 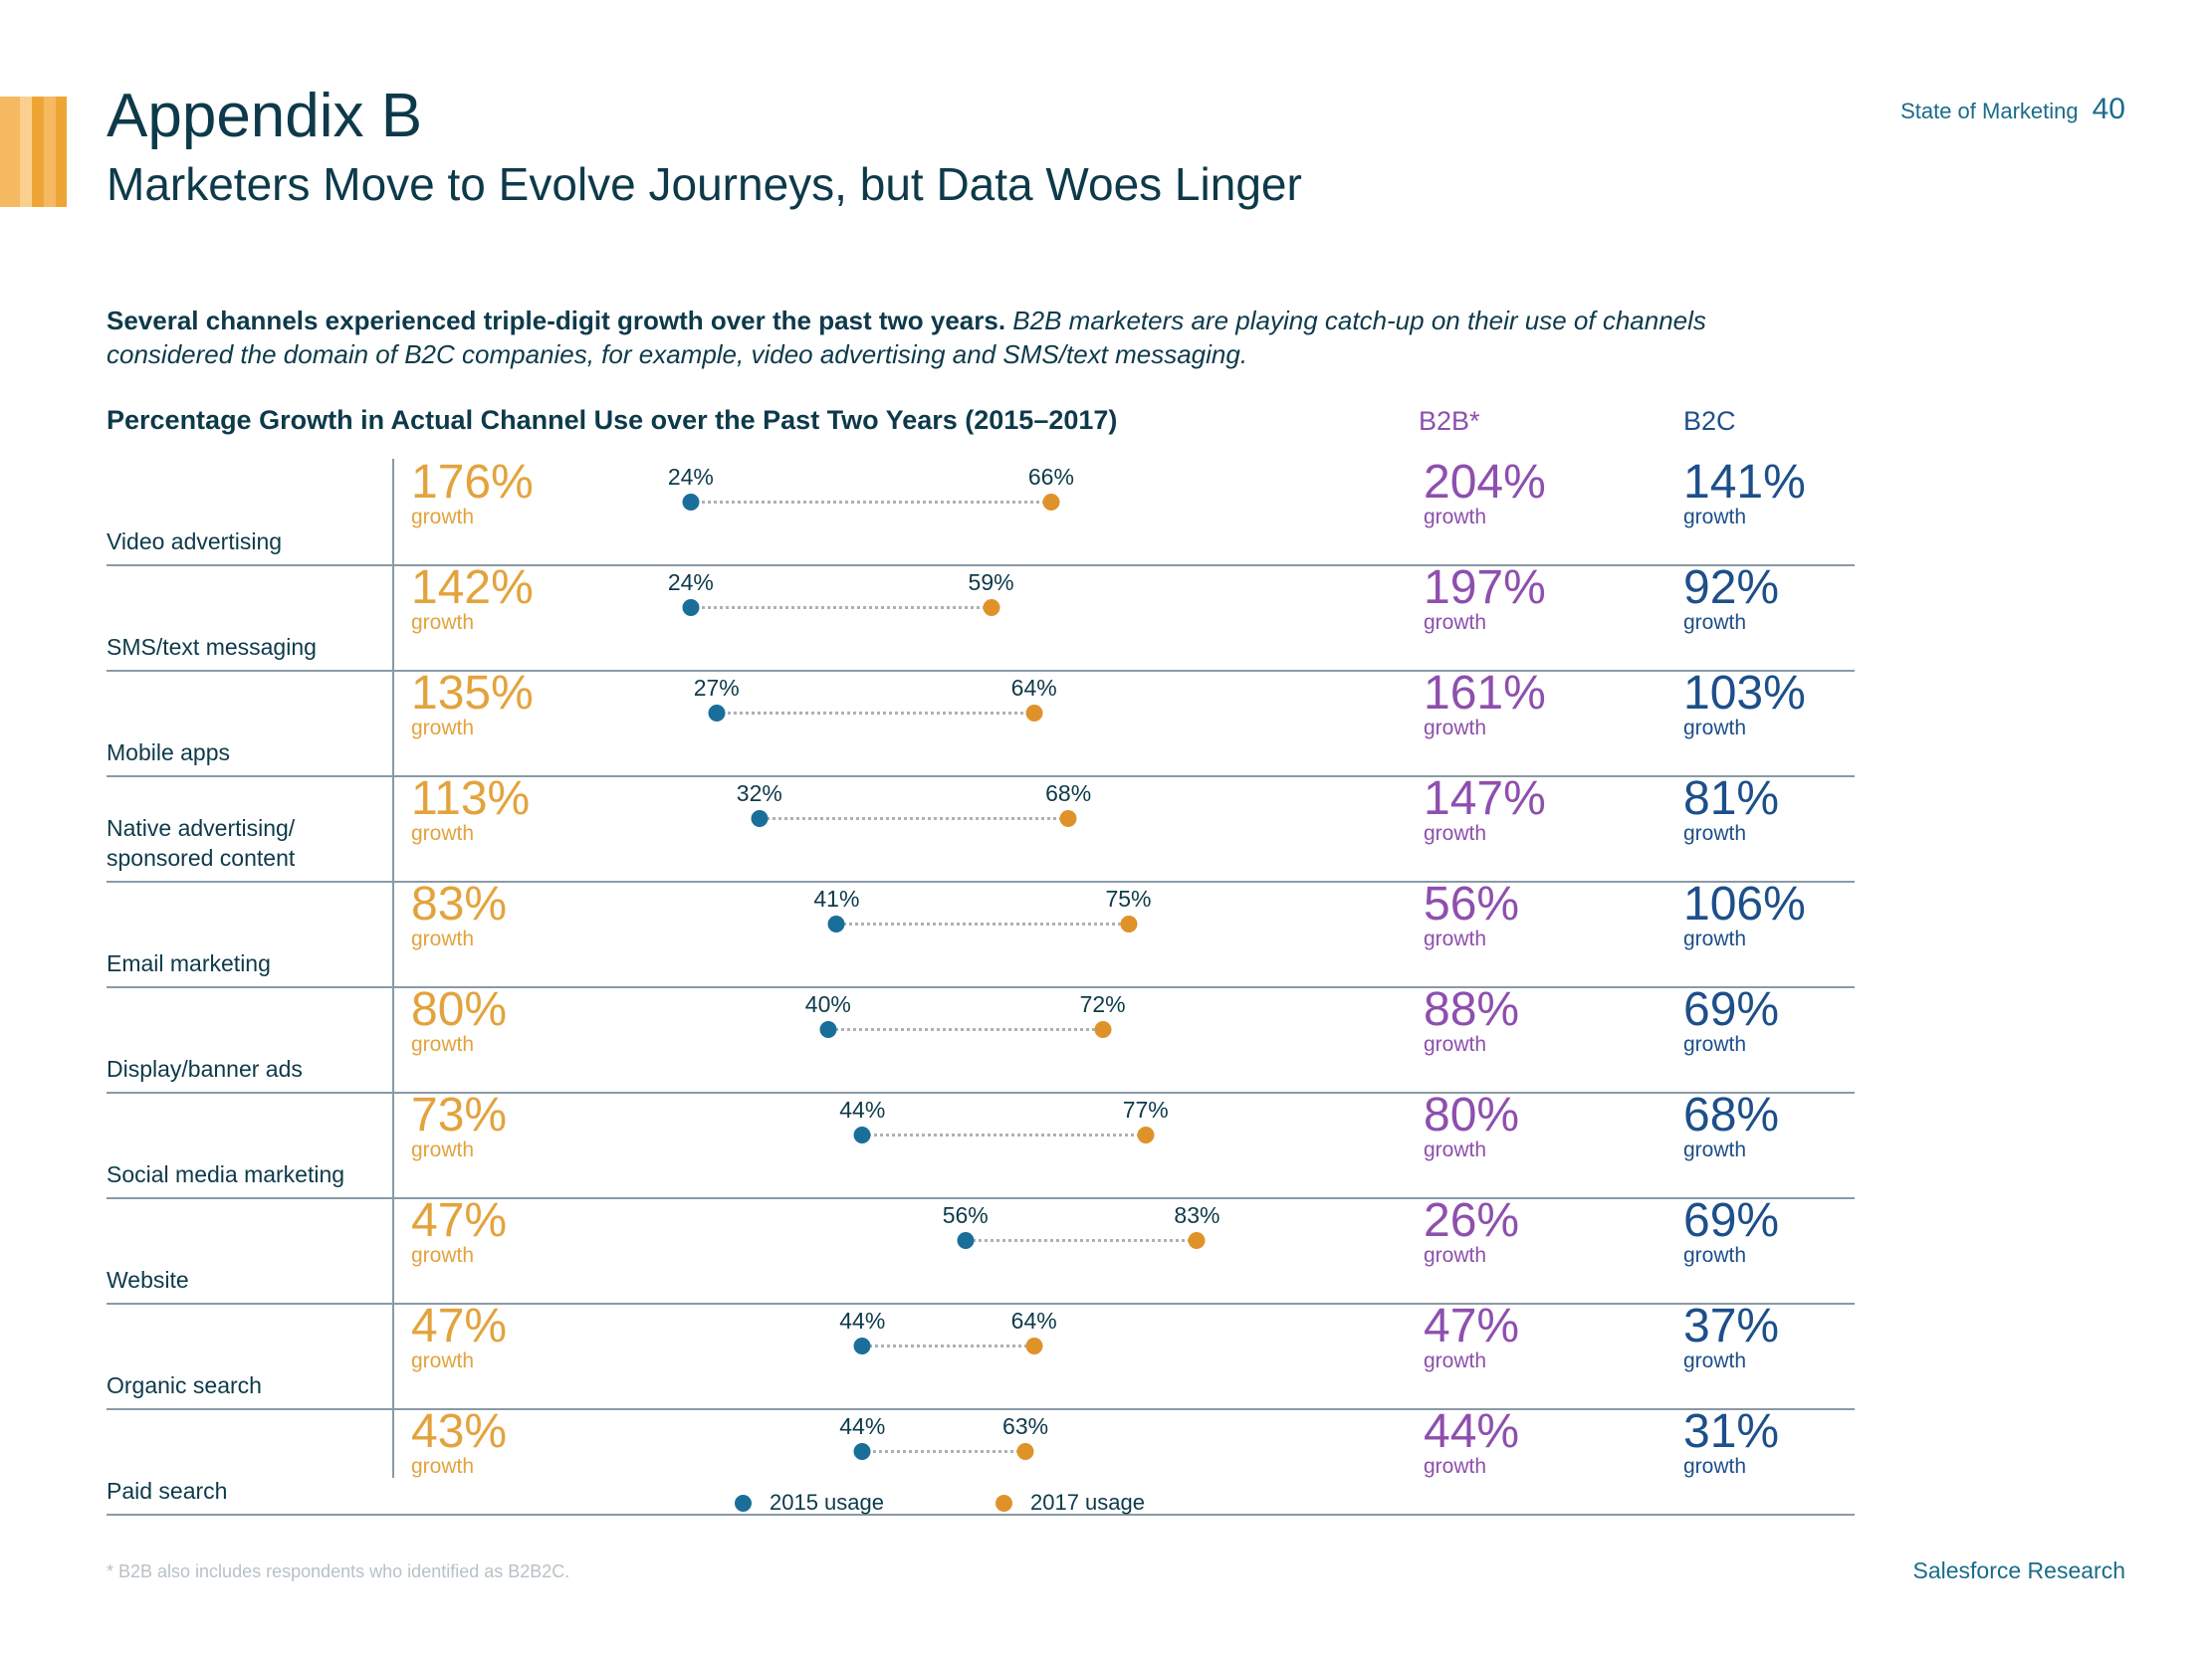 What do you see at coordinates (1731, 1431) in the screenshot?
I see `b2c-growth: 31%` at bounding box center [1731, 1431].